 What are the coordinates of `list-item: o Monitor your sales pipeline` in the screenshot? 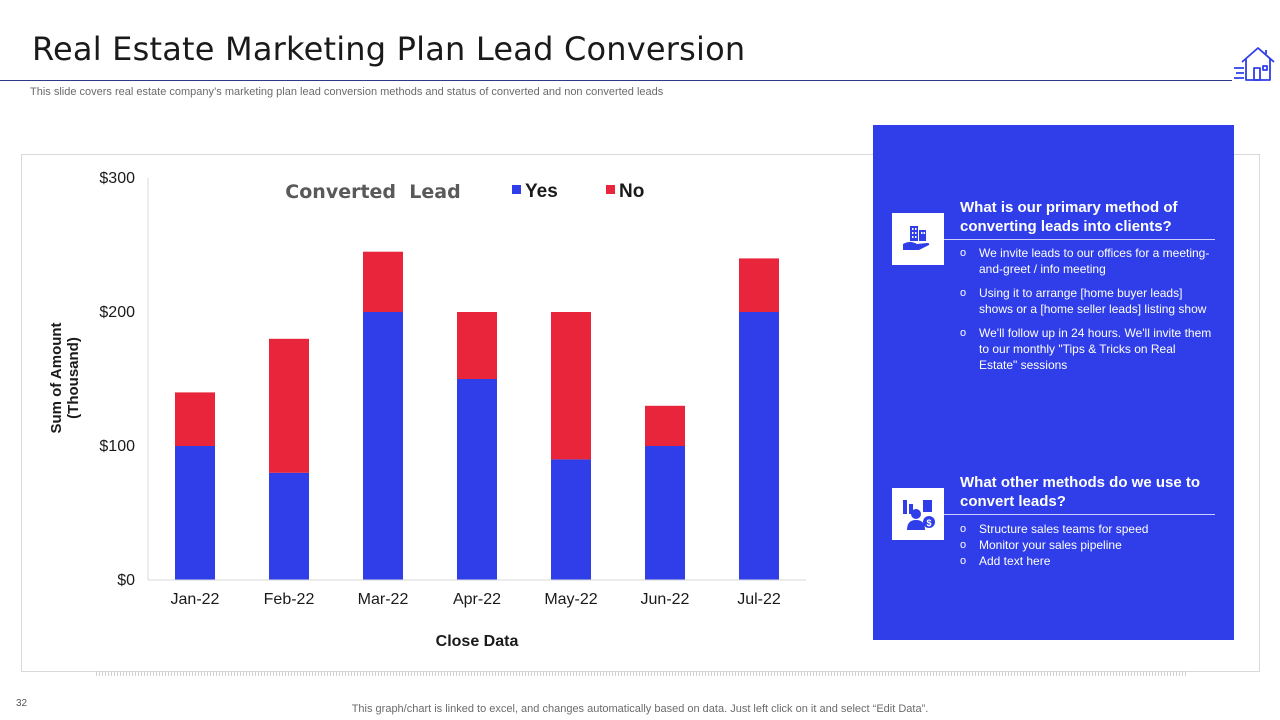 It's located at (1041, 545).